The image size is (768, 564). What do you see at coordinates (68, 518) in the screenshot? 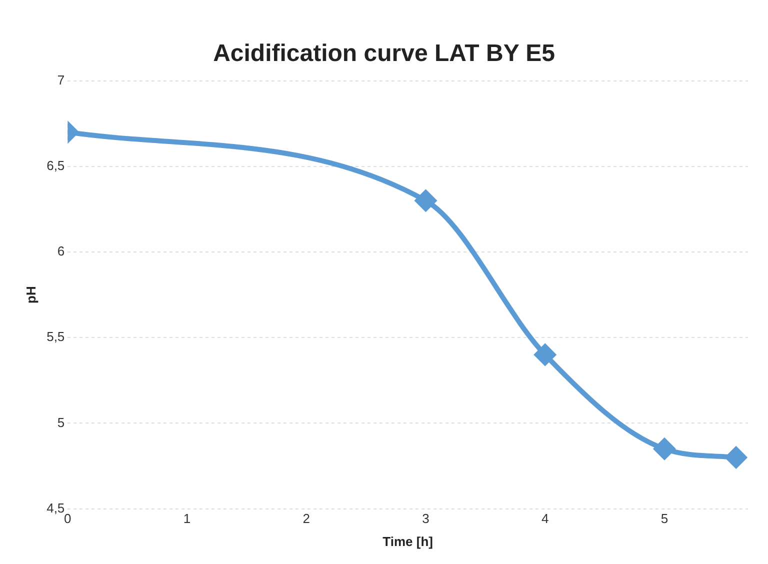
I see `x-tick-label: 0` at bounding box center [68, 518].